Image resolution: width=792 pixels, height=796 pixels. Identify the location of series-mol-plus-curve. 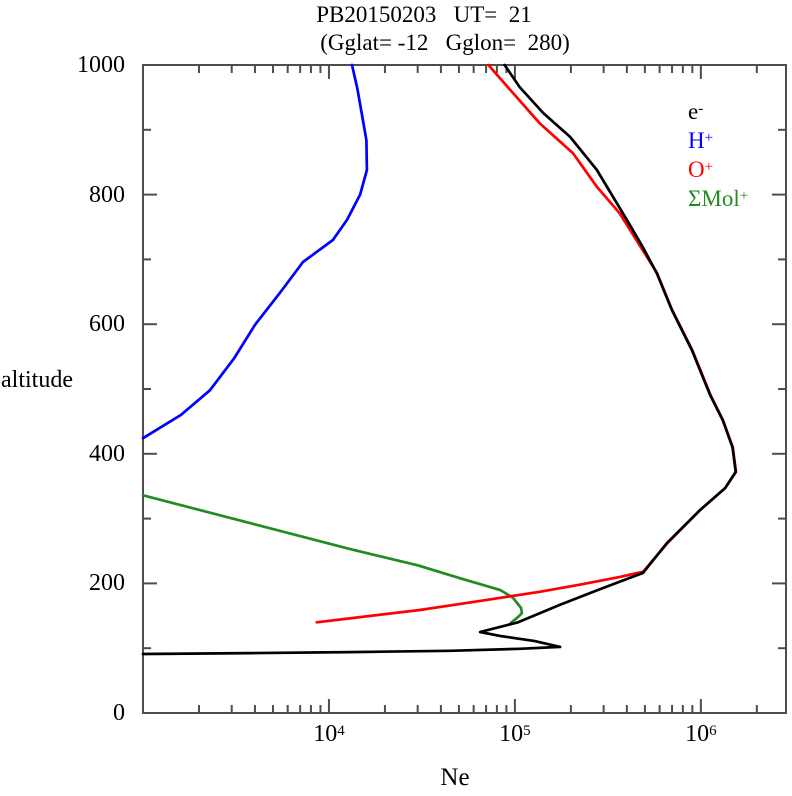
(332, 559).